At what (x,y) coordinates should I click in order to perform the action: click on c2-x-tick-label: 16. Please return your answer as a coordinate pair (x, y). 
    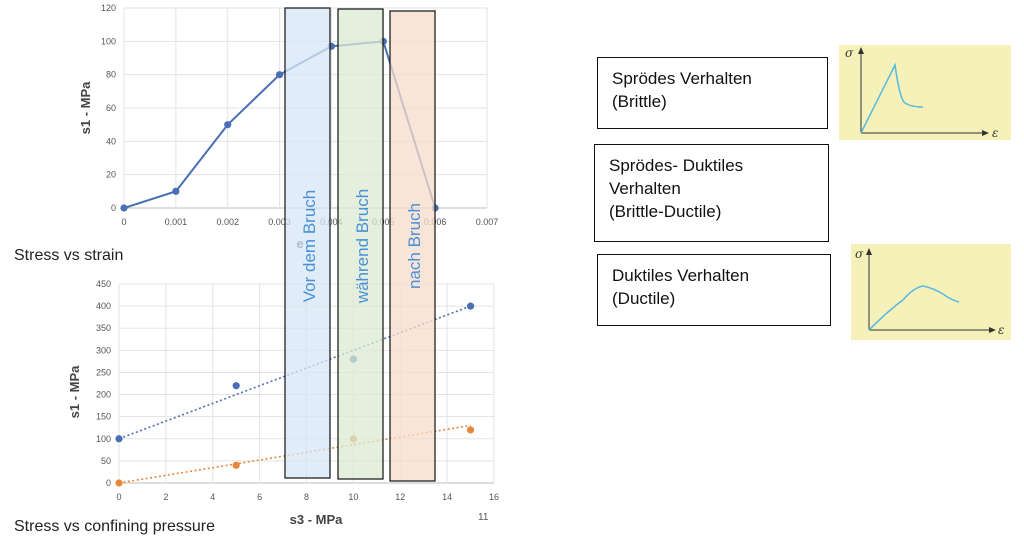
    Looking at the image, I should click on (494, 497).